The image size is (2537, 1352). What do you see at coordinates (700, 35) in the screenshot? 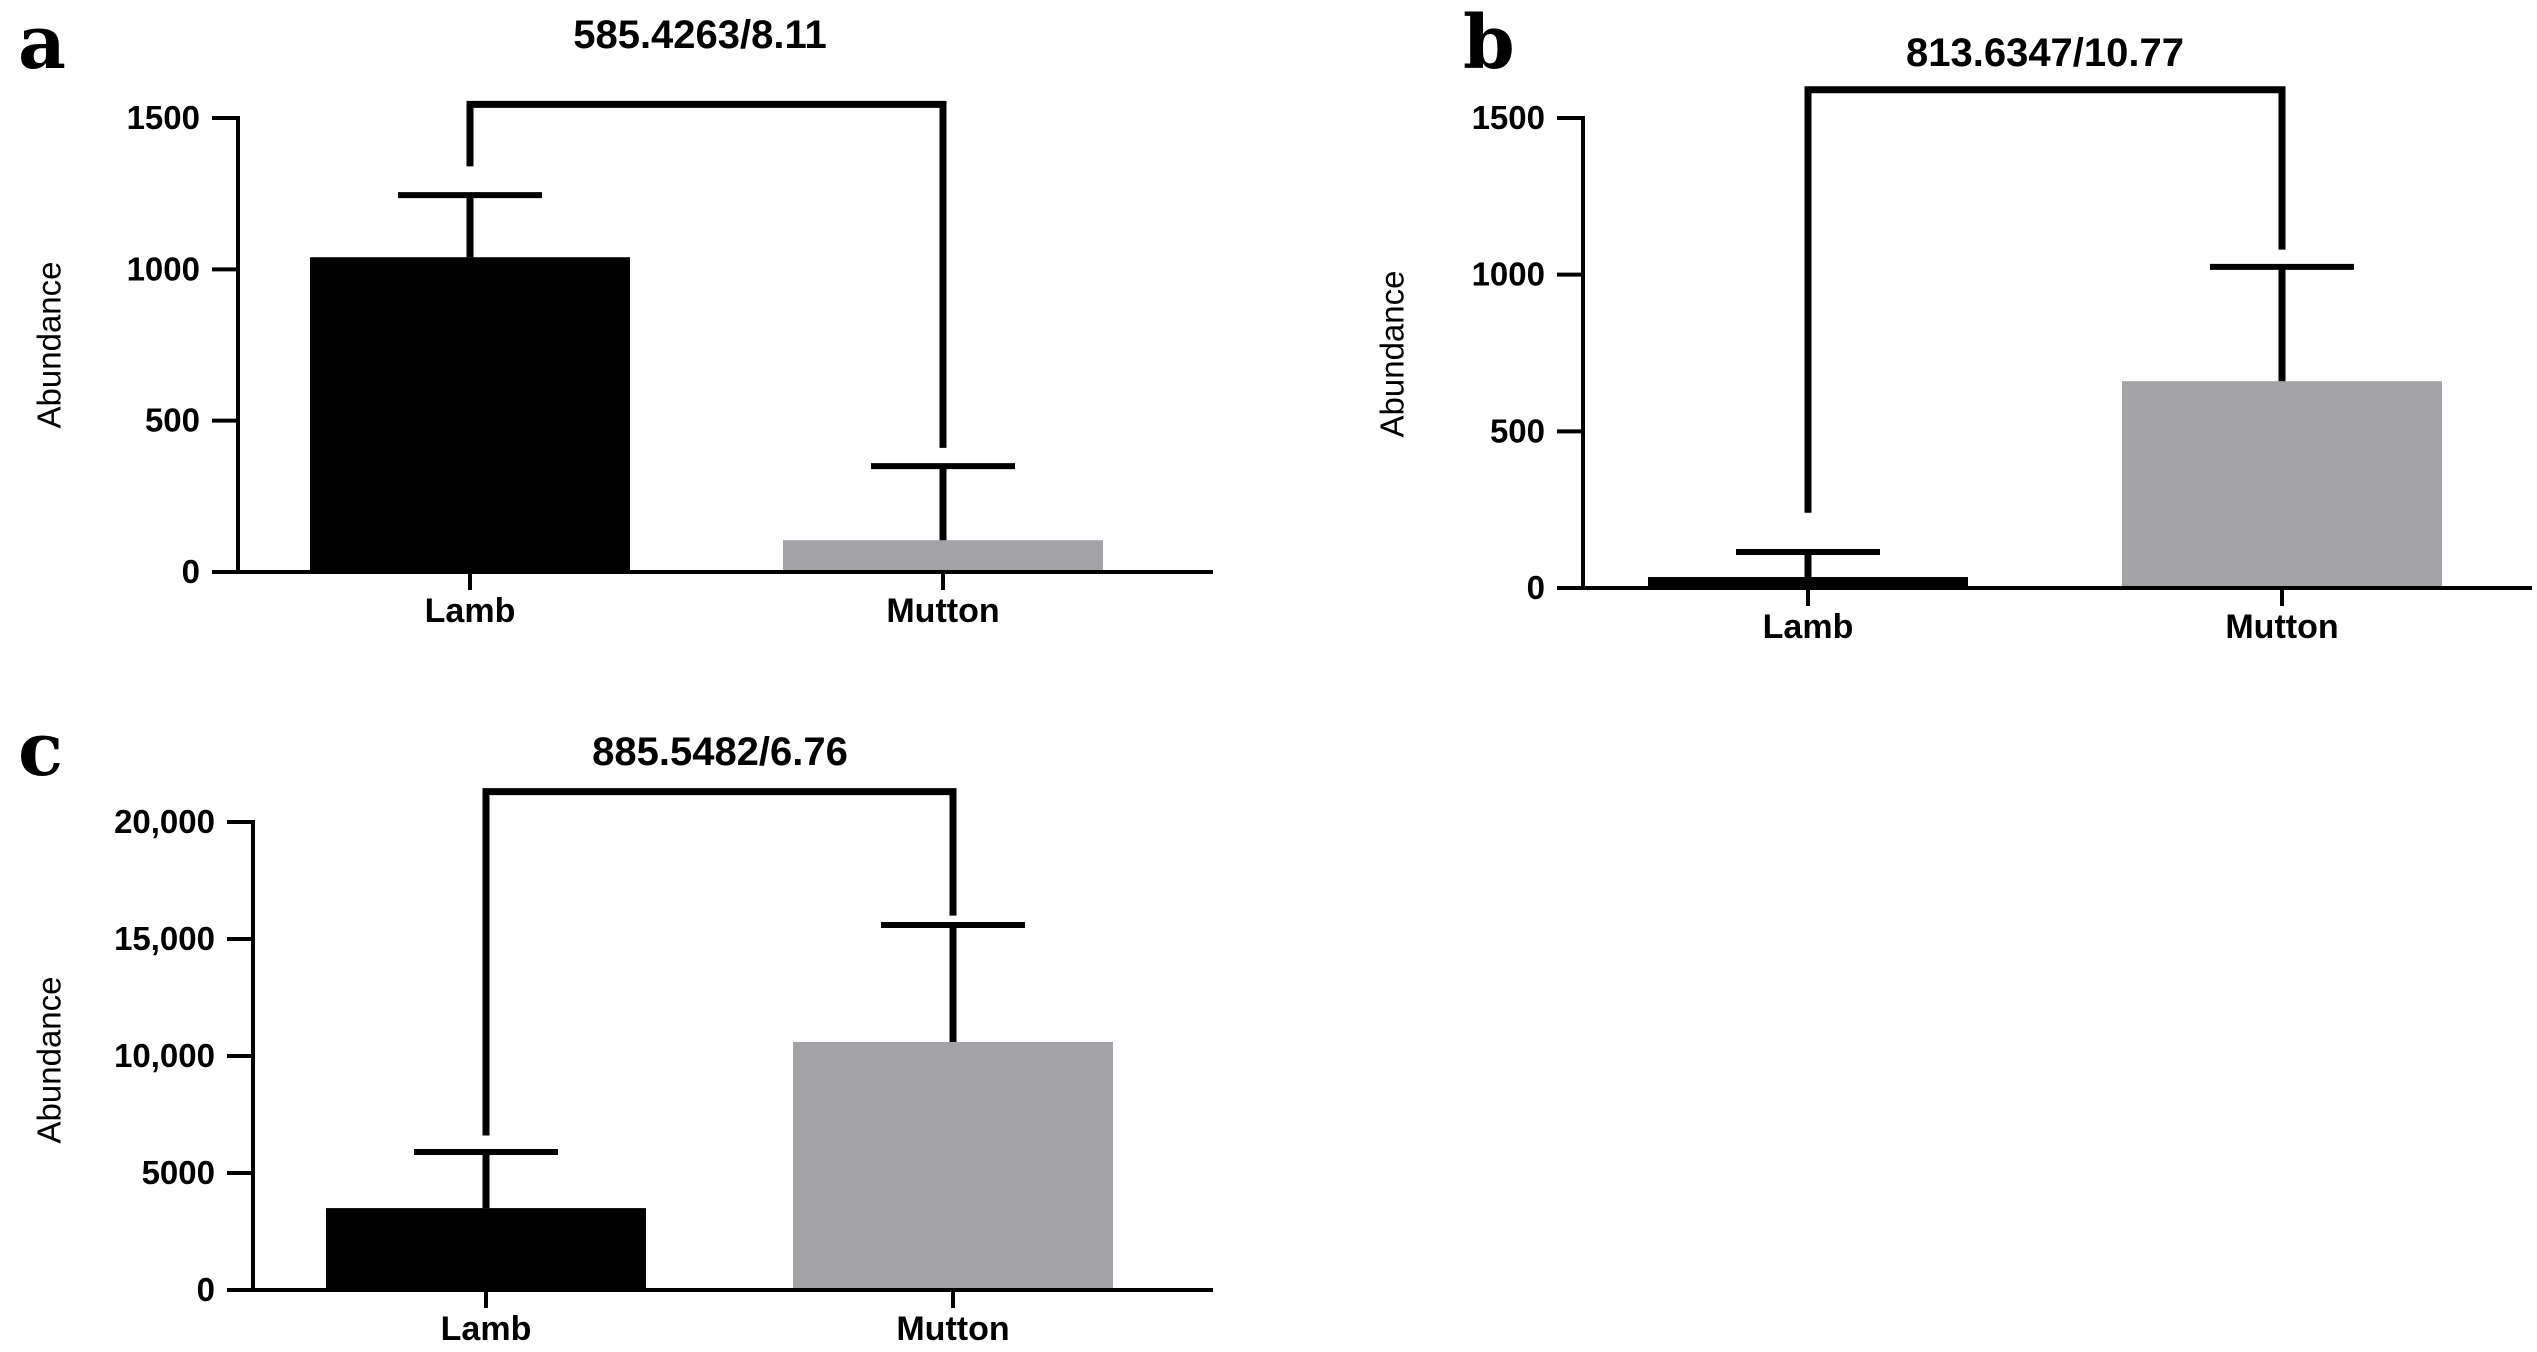
I see `chart-title: 585.4263/8.11` at bounding box center [700, 35].